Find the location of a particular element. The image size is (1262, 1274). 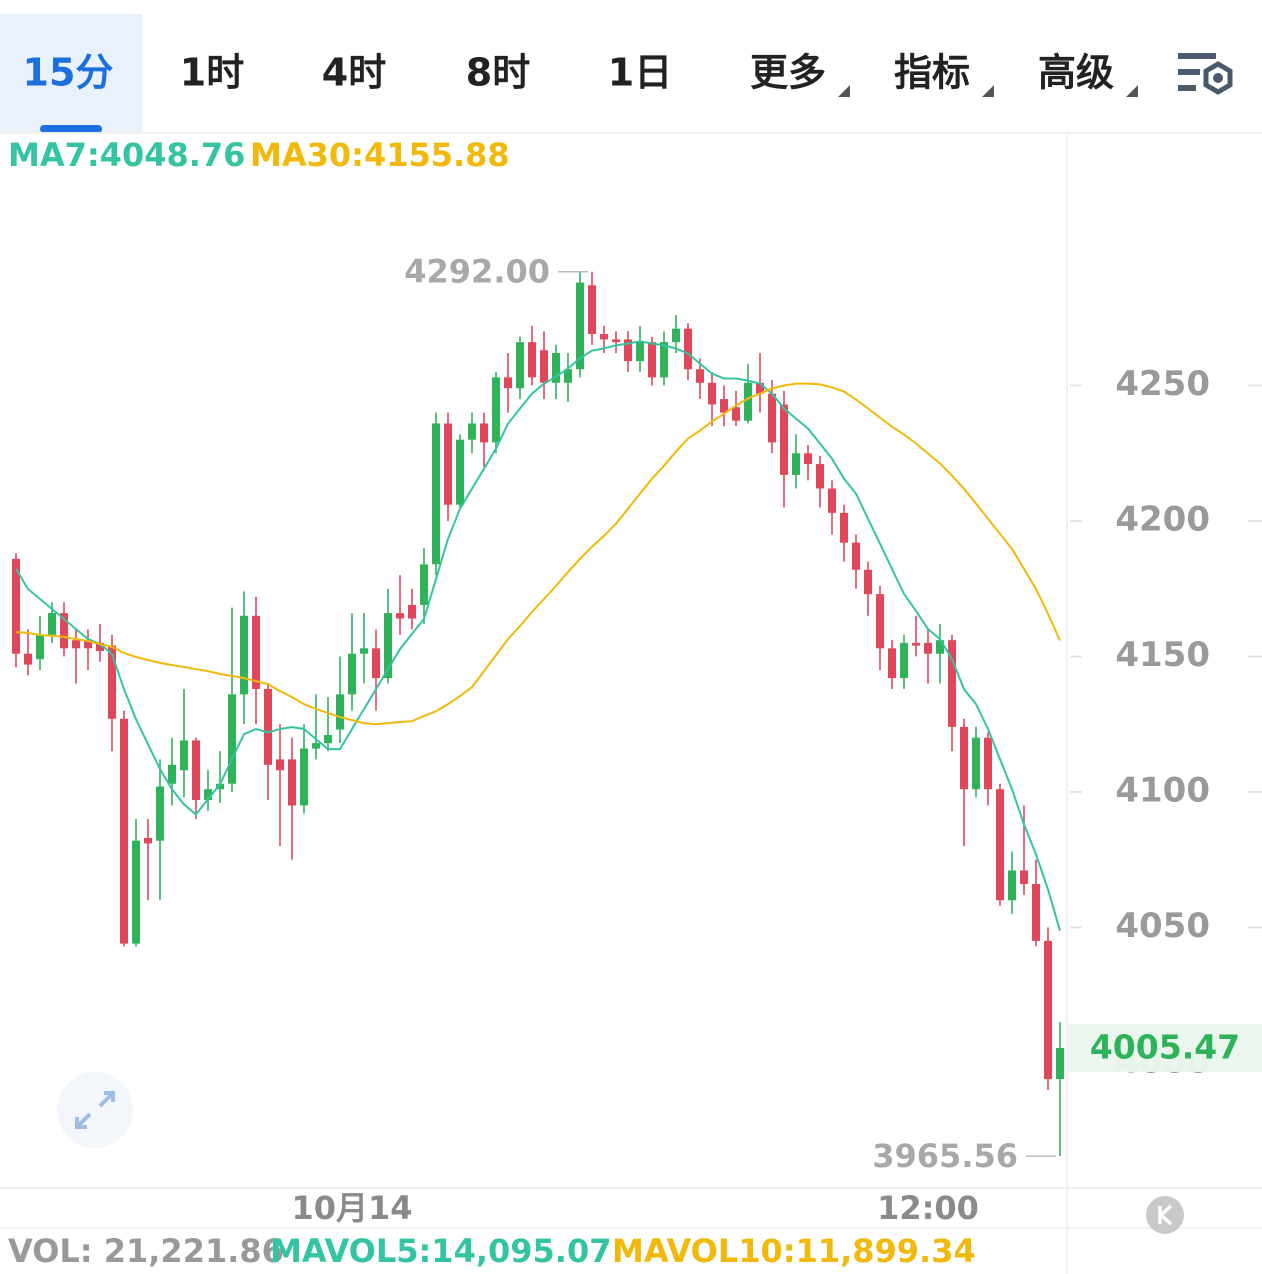

y-tick-label: 4250 is located at coordinates (1162, 384).